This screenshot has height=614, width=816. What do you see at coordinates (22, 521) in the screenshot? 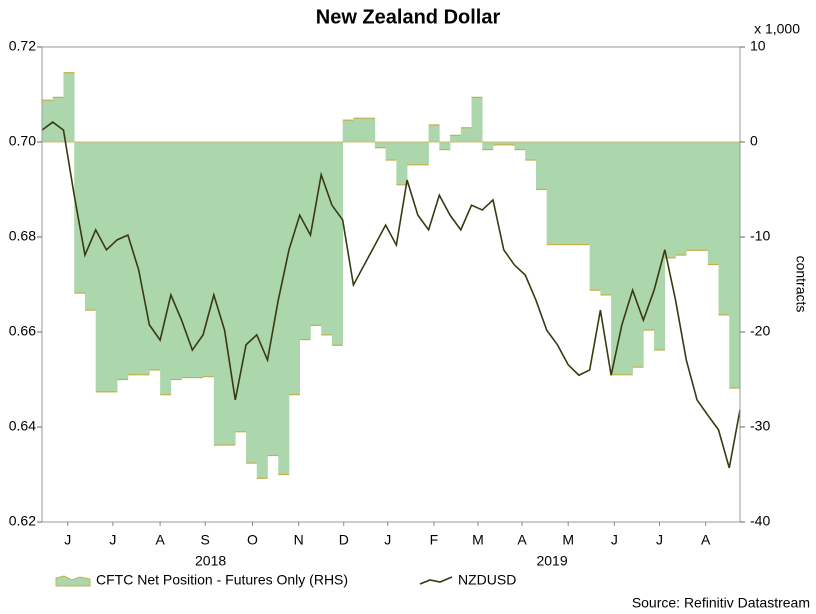
I see `y-tick-label: 0.62` at bounding box center [22, 521].